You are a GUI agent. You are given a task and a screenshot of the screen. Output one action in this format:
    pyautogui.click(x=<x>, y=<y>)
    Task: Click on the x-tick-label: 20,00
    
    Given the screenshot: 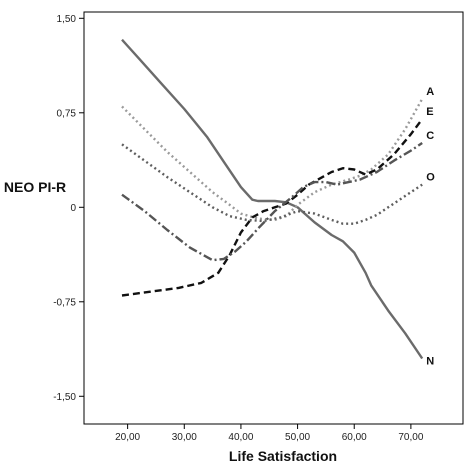 What is the action you would take?
    pyautogui.click(x=127, y=437)
    